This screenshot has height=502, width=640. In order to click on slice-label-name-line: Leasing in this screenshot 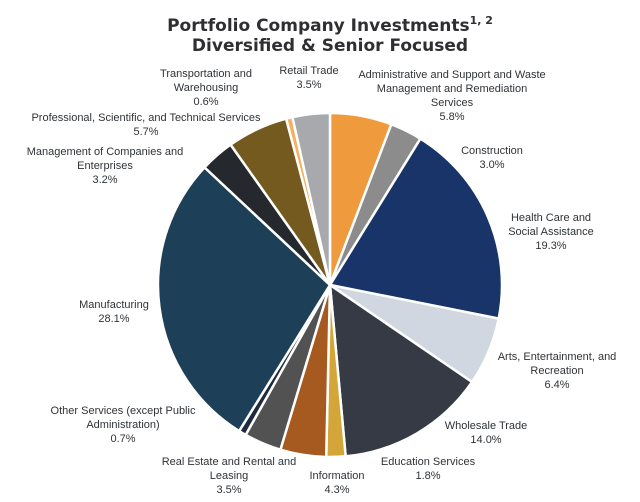, I will do `click(229, 476)`.